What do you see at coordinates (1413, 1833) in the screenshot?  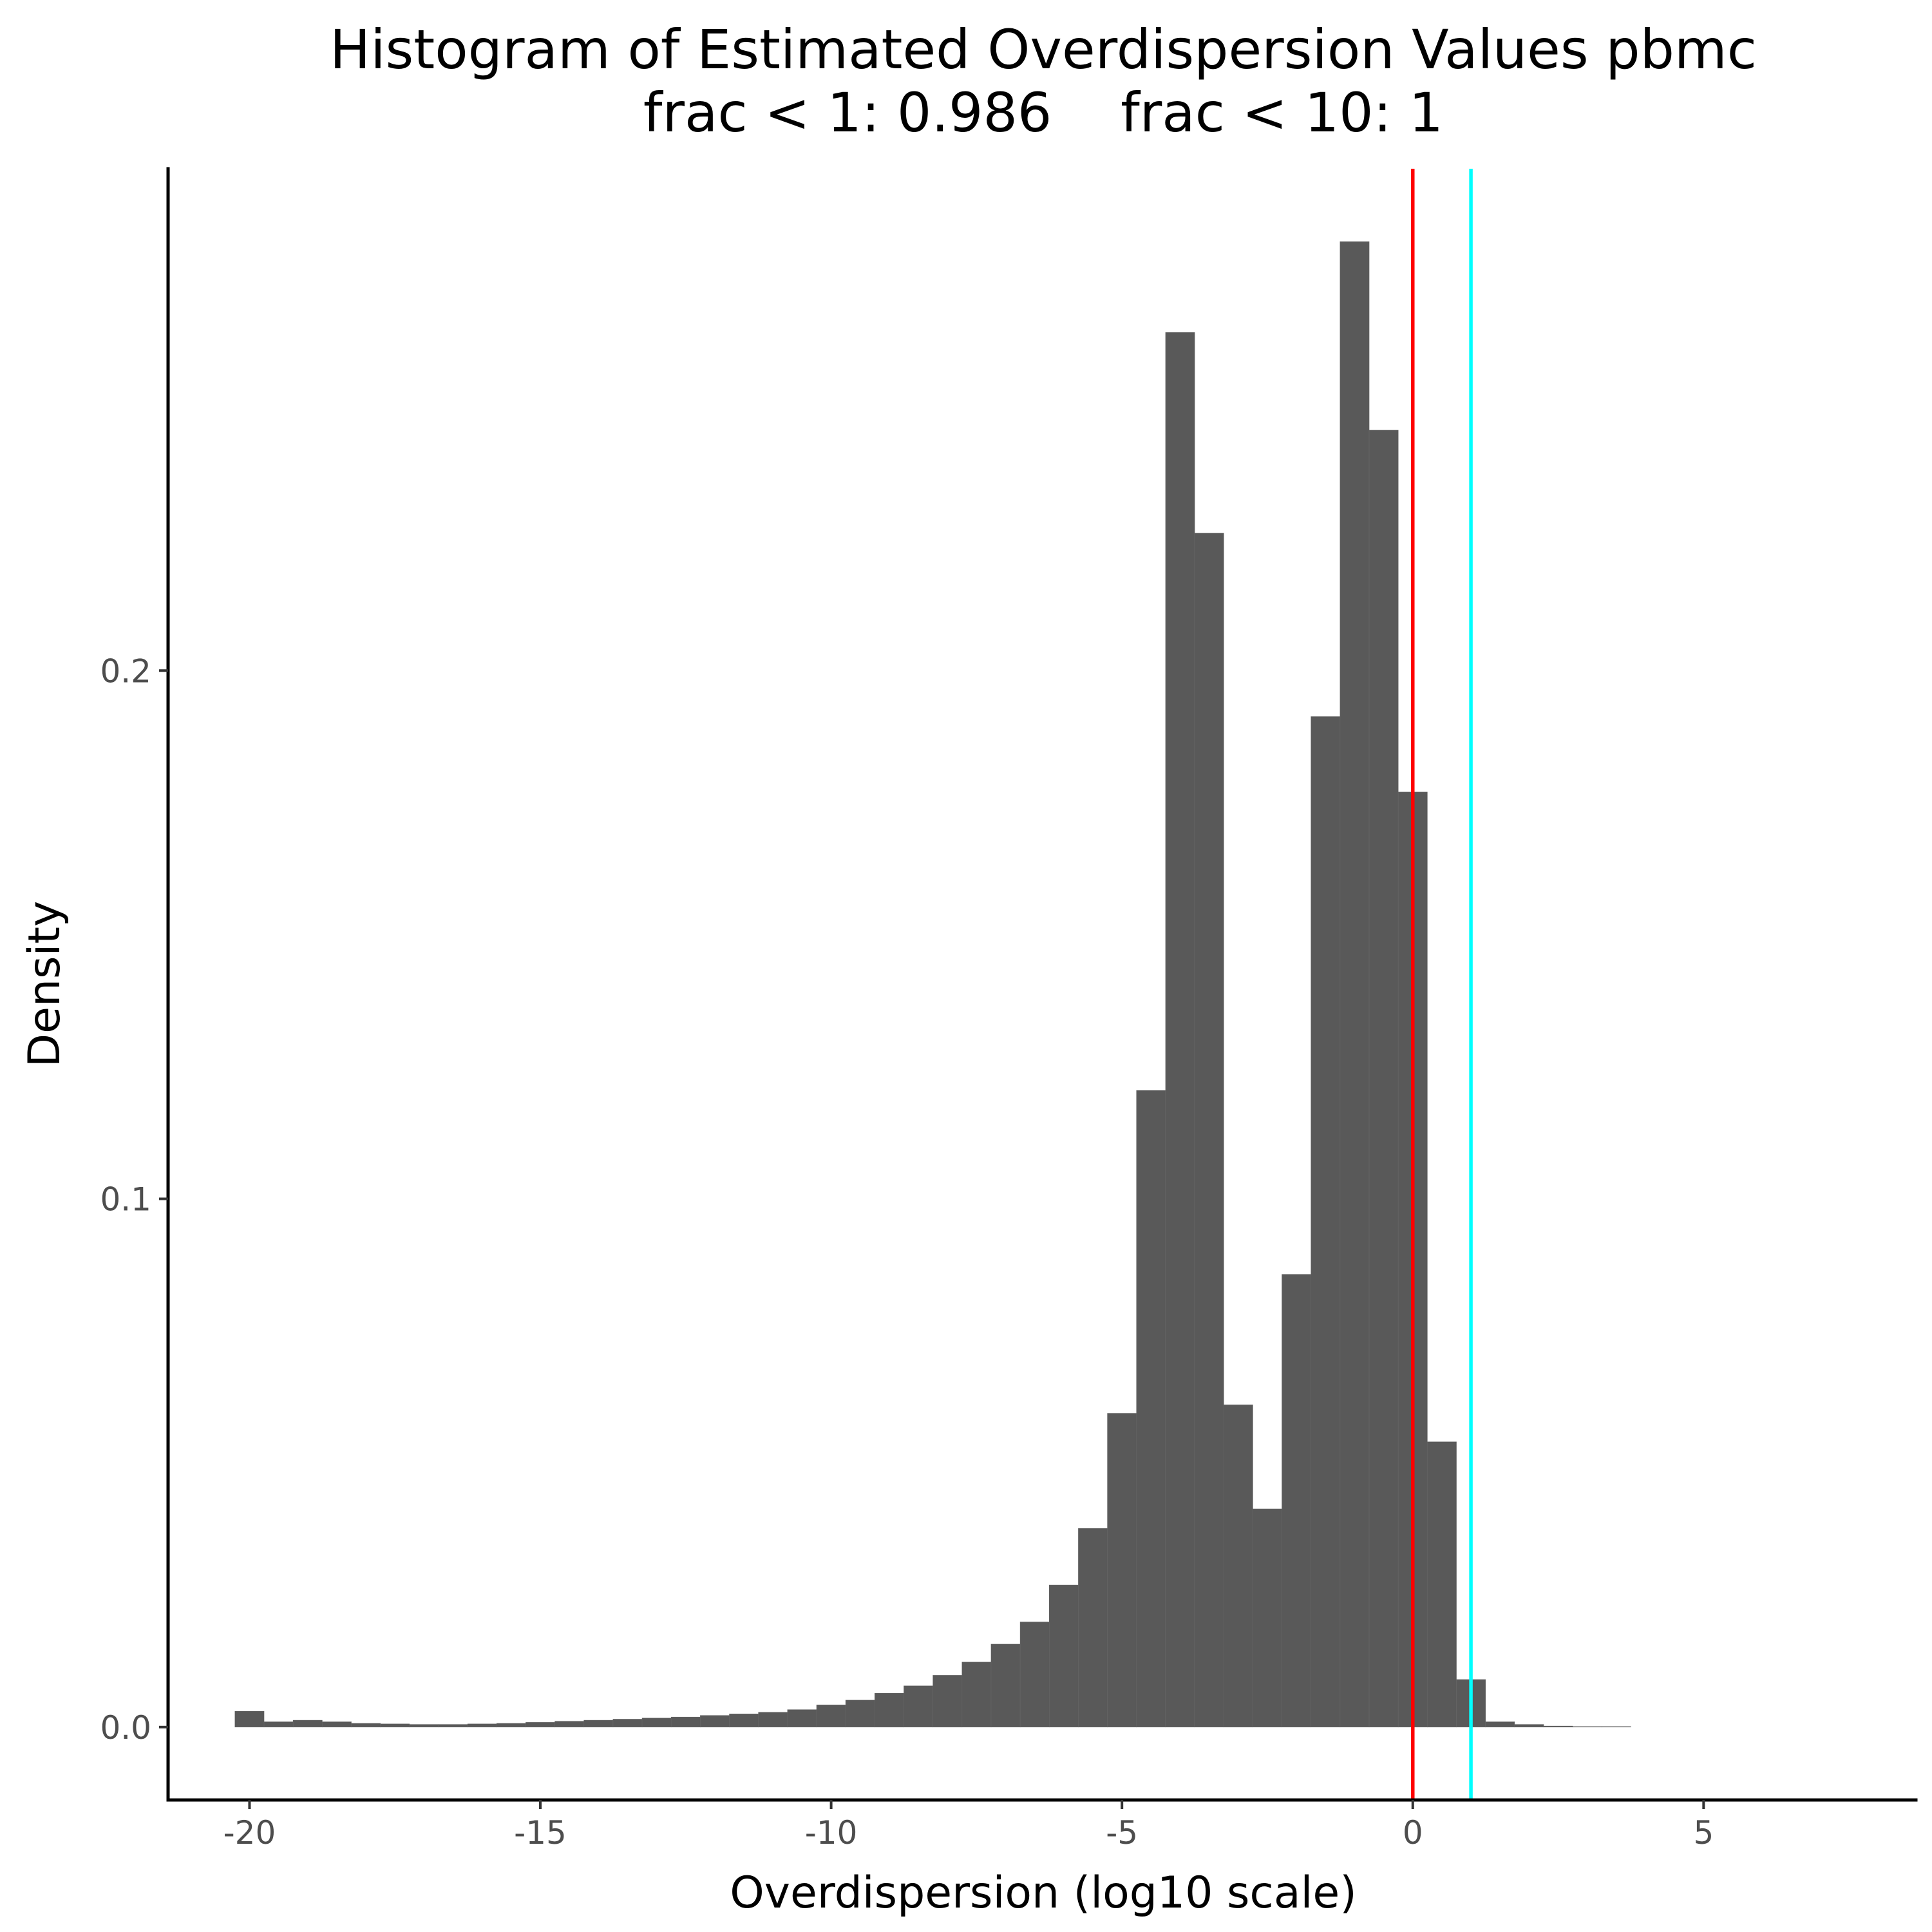 I see `x-tick-label: 0` at bounding box center [1413, 1833].